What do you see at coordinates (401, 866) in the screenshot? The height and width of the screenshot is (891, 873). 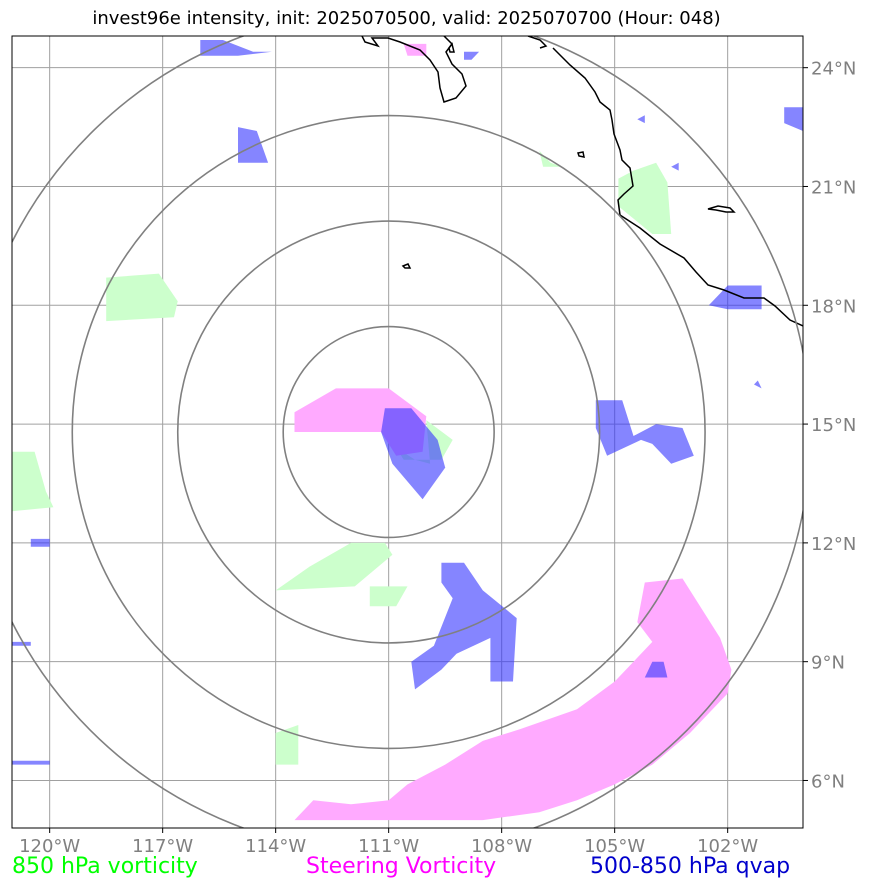 I see `legend-steering-vorticity: Steering Vorticity` at bounding box center [401, 866].